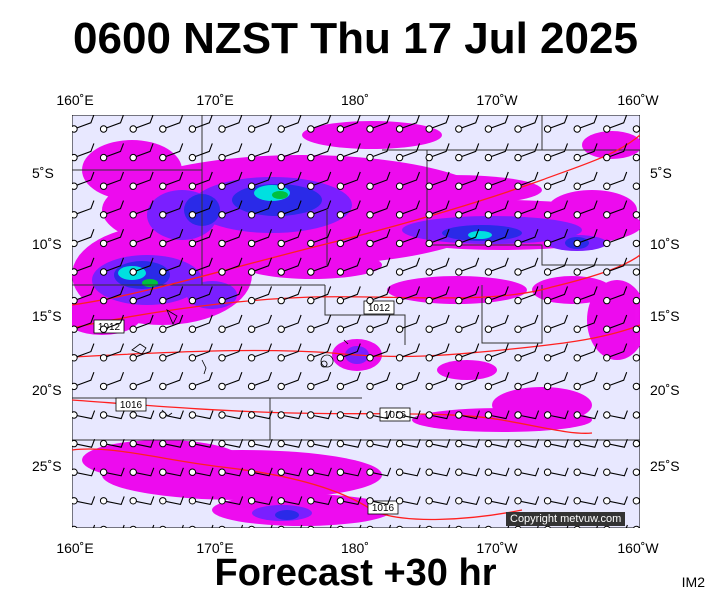 Image resolution: width=711 pixels, height=600 pixels. Describe the element at coordinates (240, 363) in the screenshot. I see `islands` at that location.